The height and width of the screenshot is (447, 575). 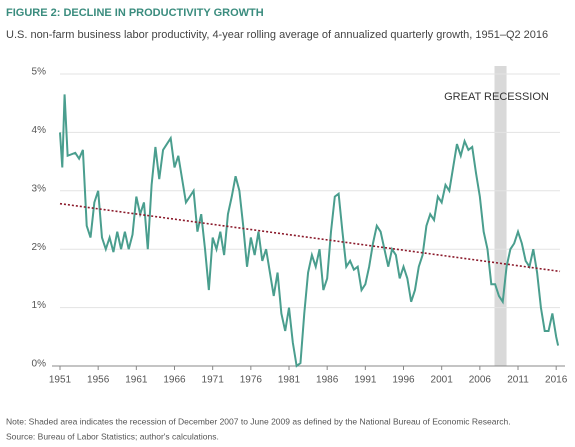 What do you see at coordinates (135, 13) in the screenshot?
I see `chart-title: FIGURE 2: DECLINE IN PRODUCTIVITY GROWTH` at bounding box center [135, 13].